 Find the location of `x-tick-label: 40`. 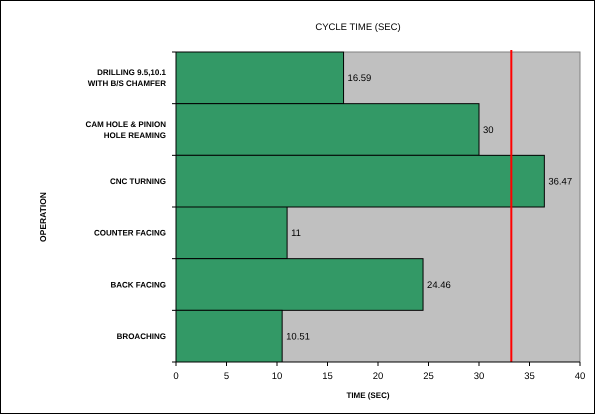

x-tick-label: 40 is located at coordinates (580, 376).